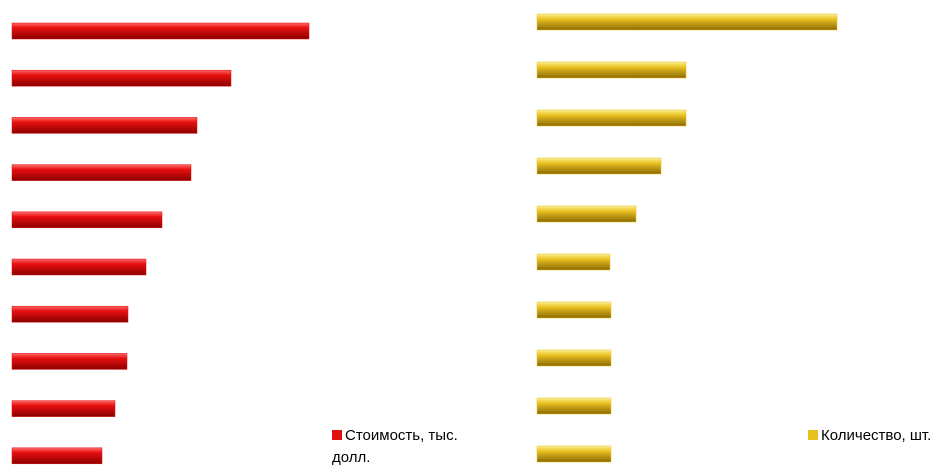 Image resolution: width=936 pixels, height=466 pixels. What do you see at coordinates (876, 435) in the screenshot?
I see `legend-label: Количество, шт.` at bounding box center [876, 435].